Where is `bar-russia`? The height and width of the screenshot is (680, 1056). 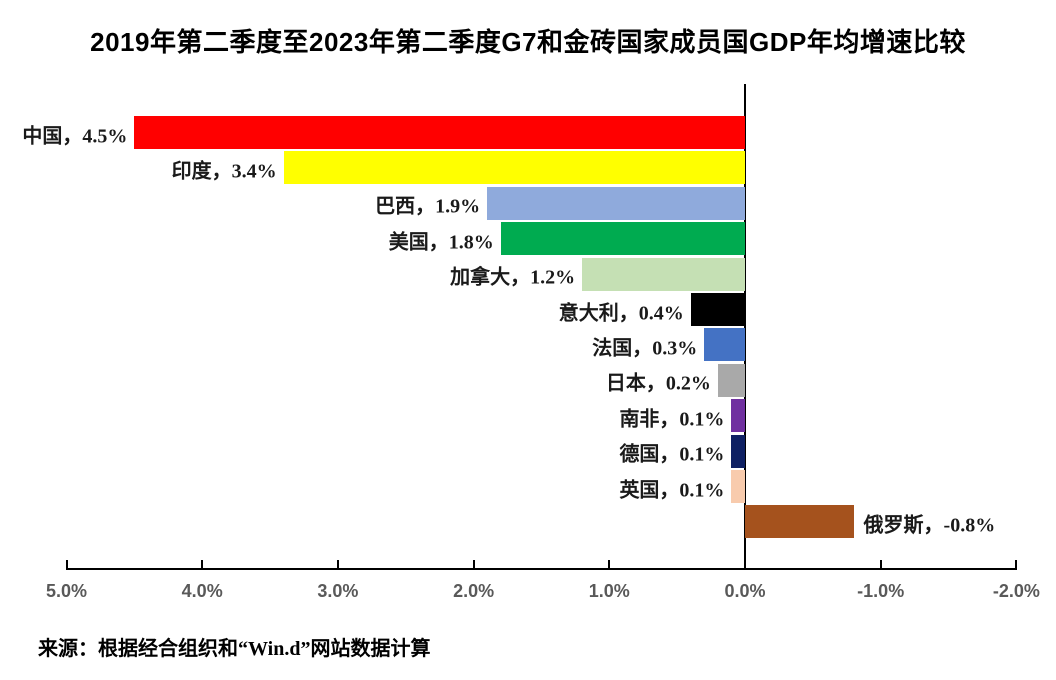
bar-russia is located at coordinates (799, 522).